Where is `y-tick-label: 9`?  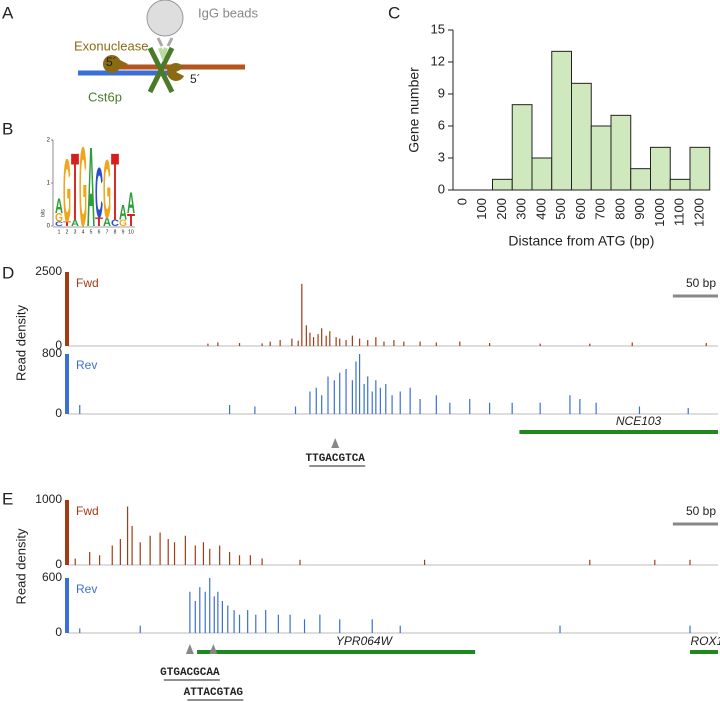
y-tick-label: 9 is located at coordinates (441, 92).